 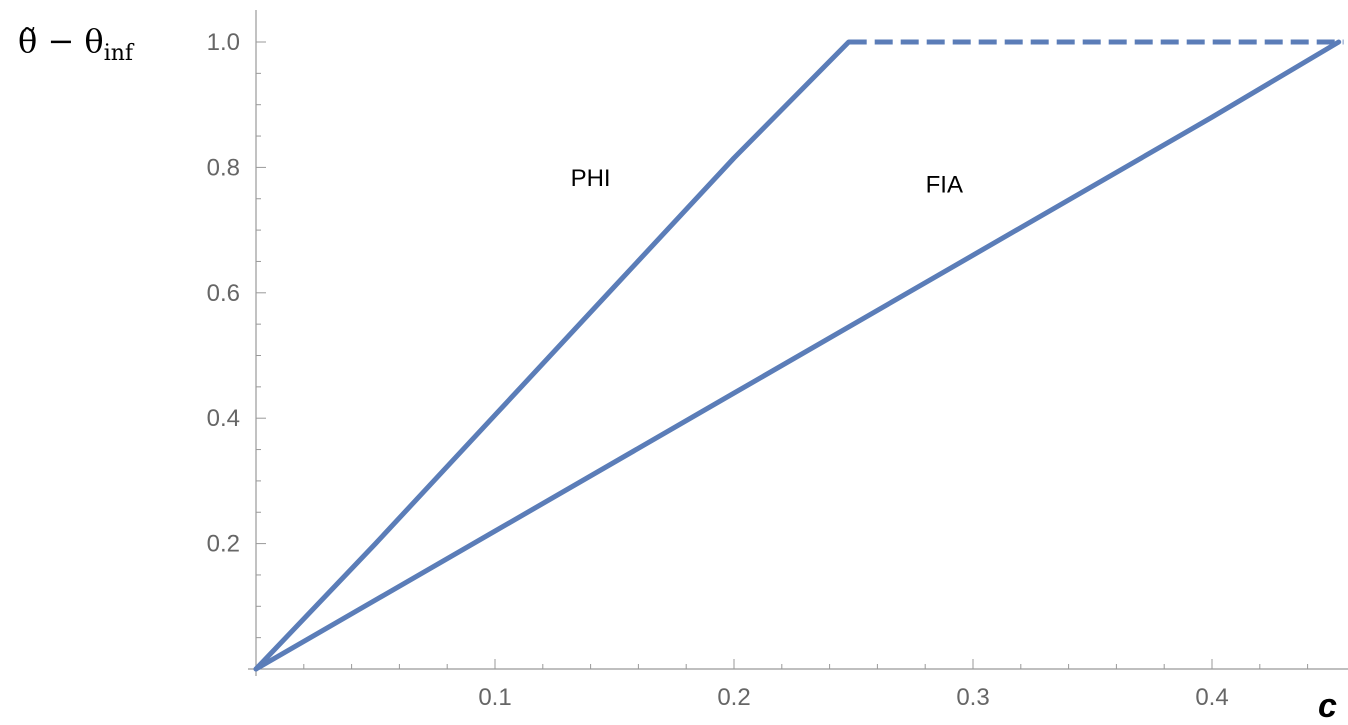 I want to click on series-annotations: PHI FIA, so click(x=767, y=181).